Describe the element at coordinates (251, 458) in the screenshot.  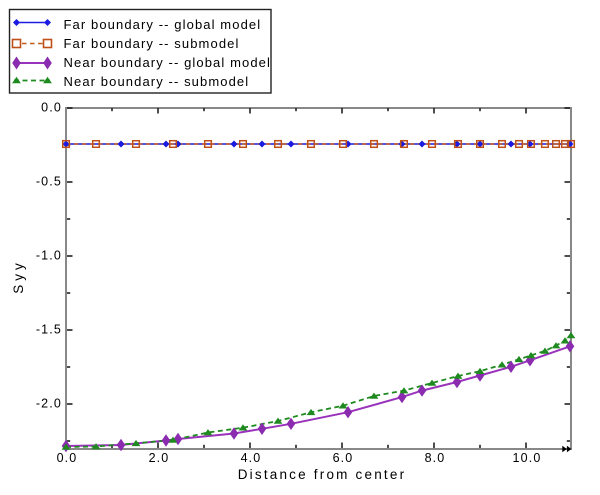
I see `svg-text: 4.0` at that location.